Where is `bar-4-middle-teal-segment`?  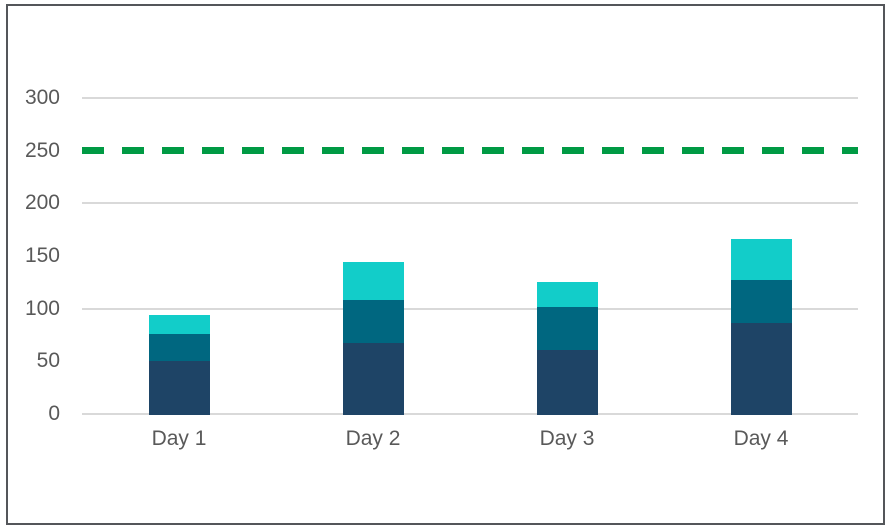
bar-4-middle-teal-segment is located at coordinates (761, 302).